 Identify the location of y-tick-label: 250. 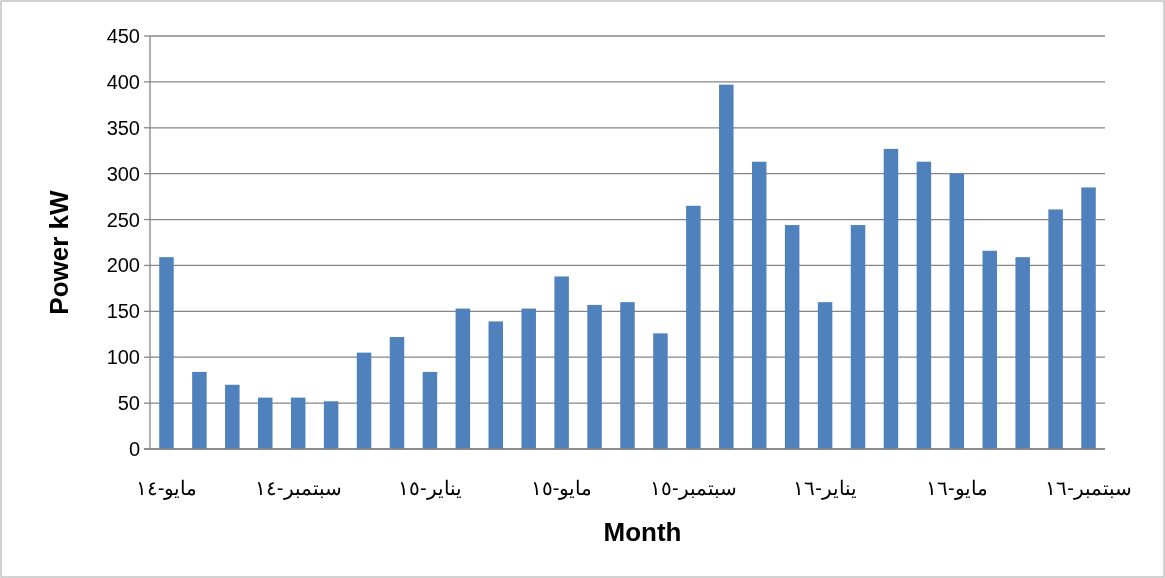
(123, 219).